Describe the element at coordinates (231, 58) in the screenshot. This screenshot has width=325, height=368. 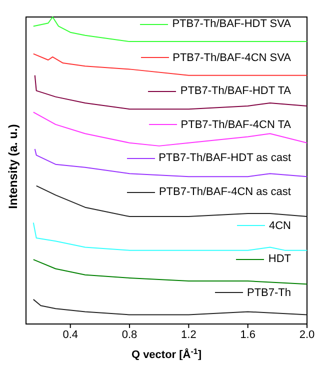
I see `legend-label: PTB7-Th/BAF-4CN SVA` at that location.